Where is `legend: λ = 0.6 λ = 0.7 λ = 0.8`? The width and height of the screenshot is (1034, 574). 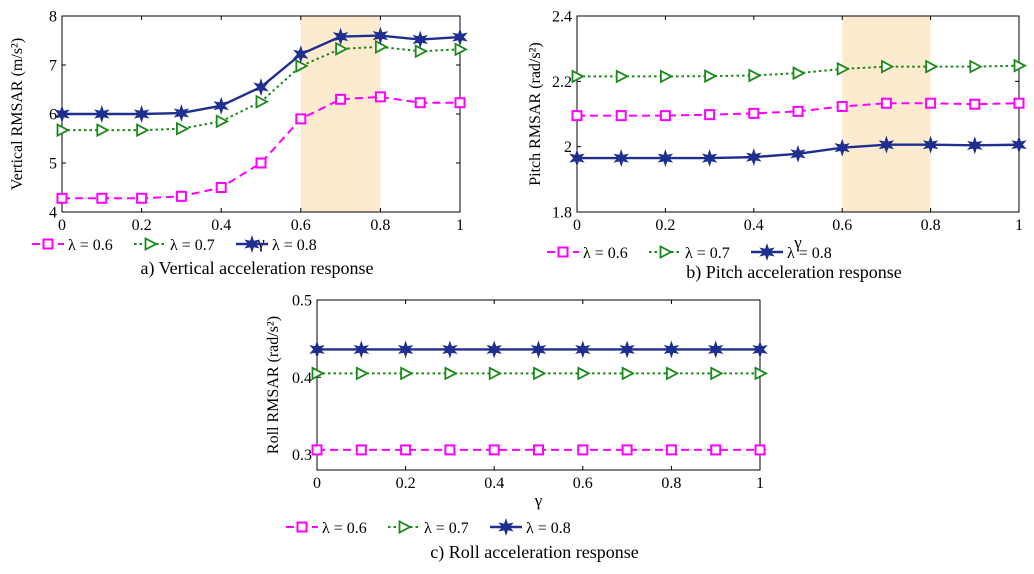 legend: λ = 0.6 λ = 0.7 λ = 0.8 is located at coordinates (689, 252).